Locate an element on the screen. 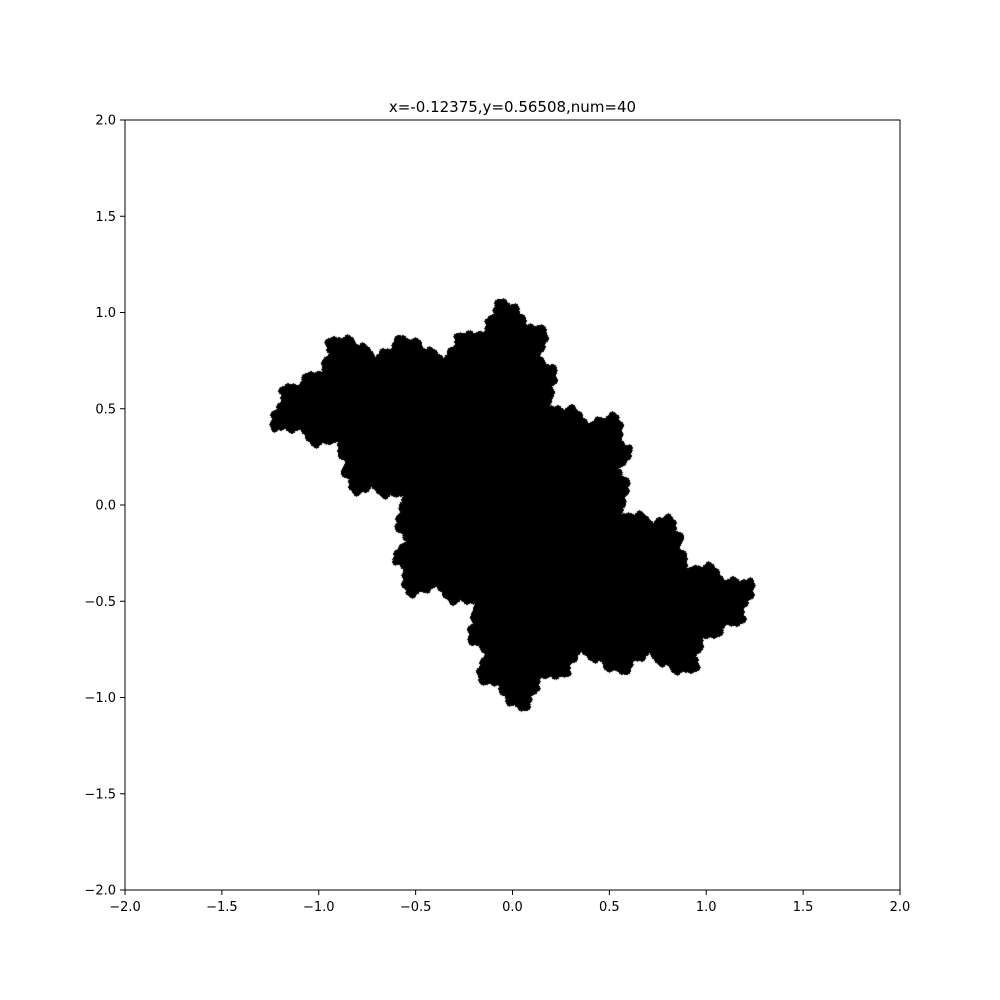 The height and width of the screenshot is (1000, 1000). y-tick-label: 0.0 is located at coordinates (105, 506).